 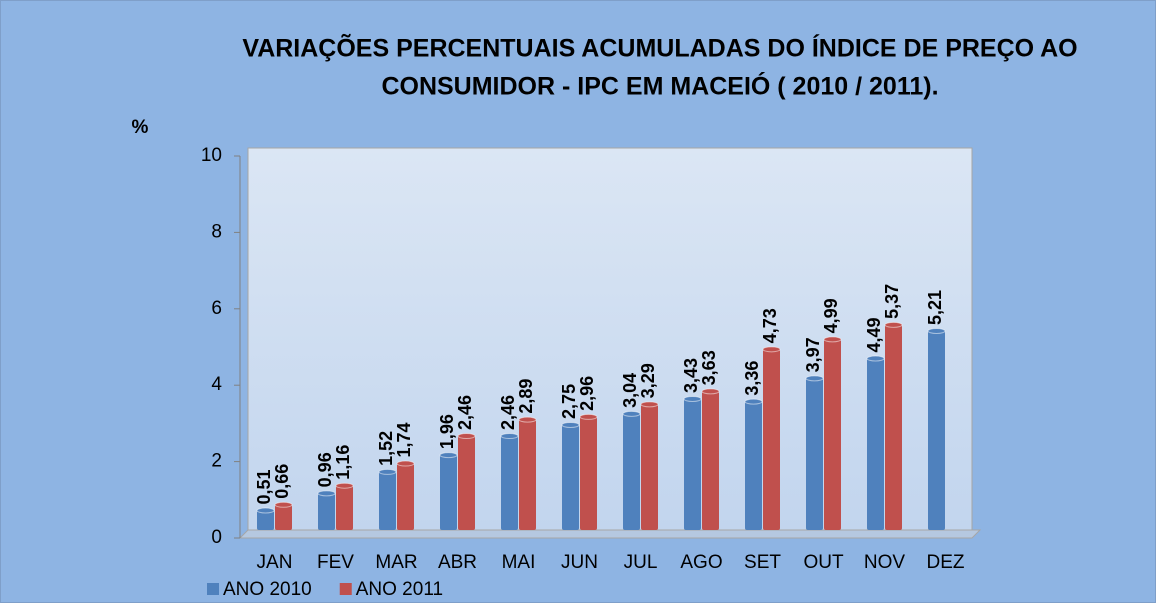 What do you see at coordinates (823, 562) in the screenshot?
I see `x-tick-label: OUT` at bounding box center [823, 562].